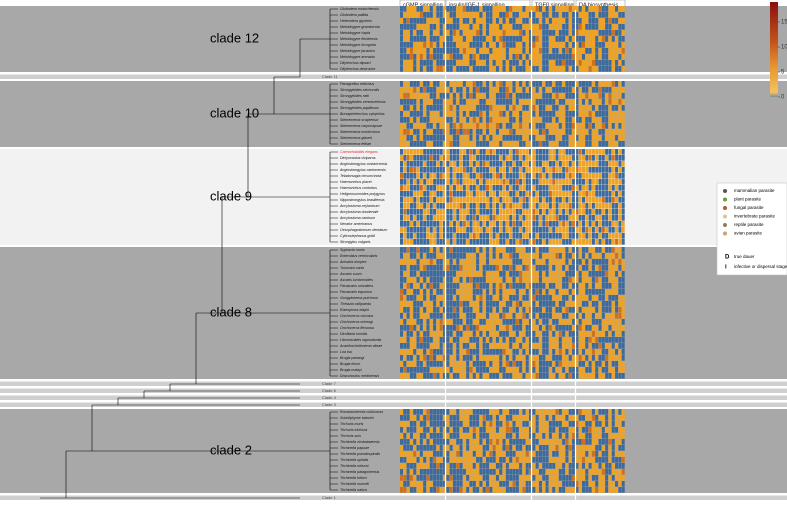 This screenshot has height=509, width=787. What do you see at coordinates (353, 430) in the screenshot?
I see `species-label: Trichuris trichiura` at bounding box center [353, 430].